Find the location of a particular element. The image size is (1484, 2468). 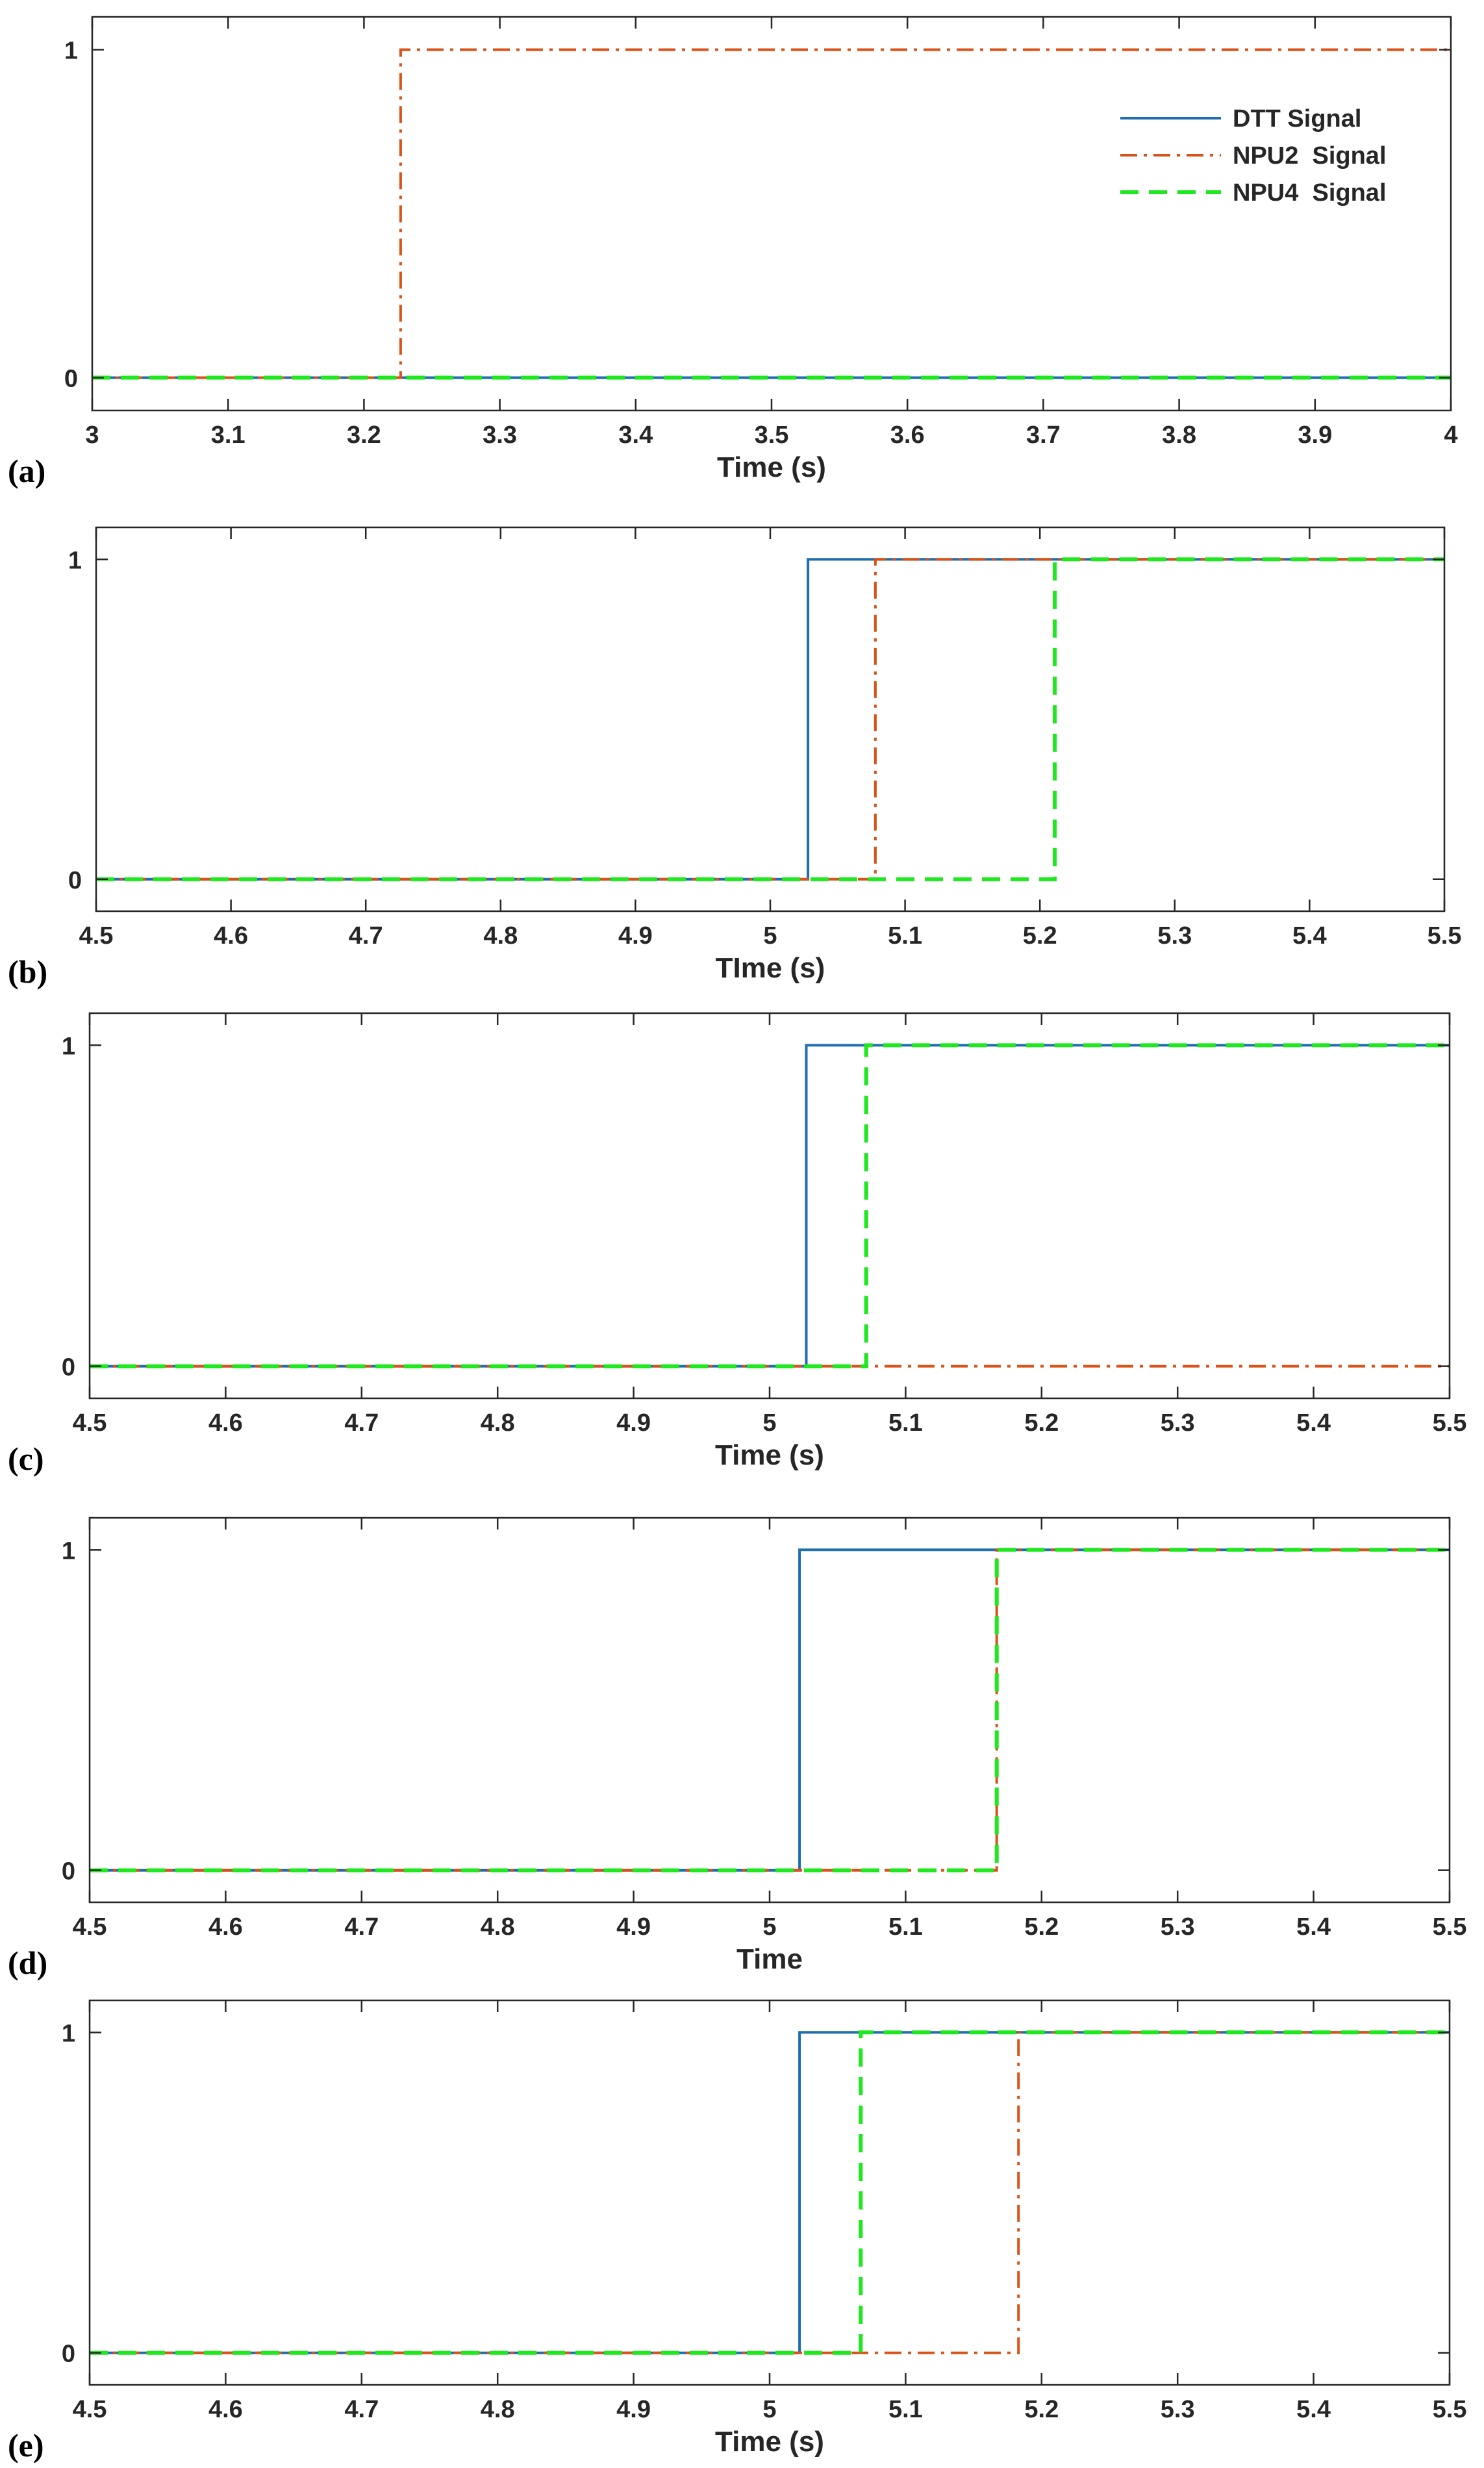

panel-label: (a) is located at coordinates (27, 471).